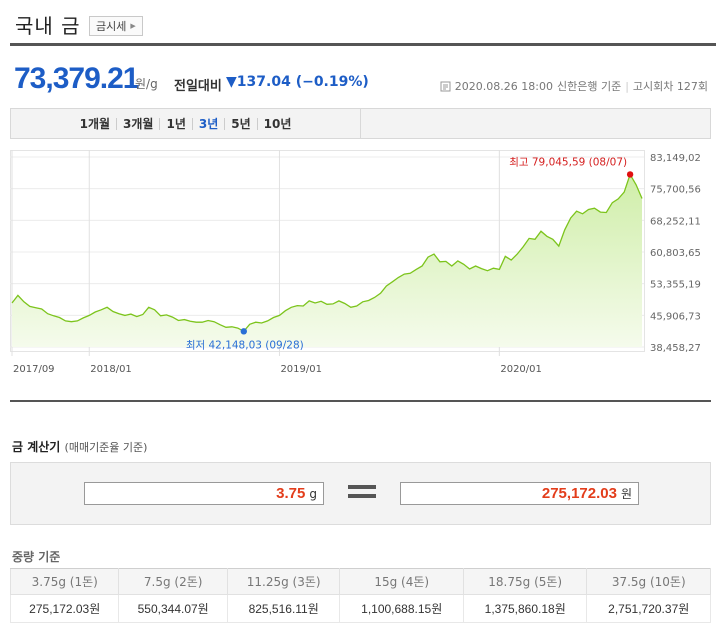 This screenshot has width=716, height=631. What do you see at coordinates (283, 581) in the screenshot?
I see `weight-header-cell: 11.25g (3돈)` at bounding box center [283, 581].